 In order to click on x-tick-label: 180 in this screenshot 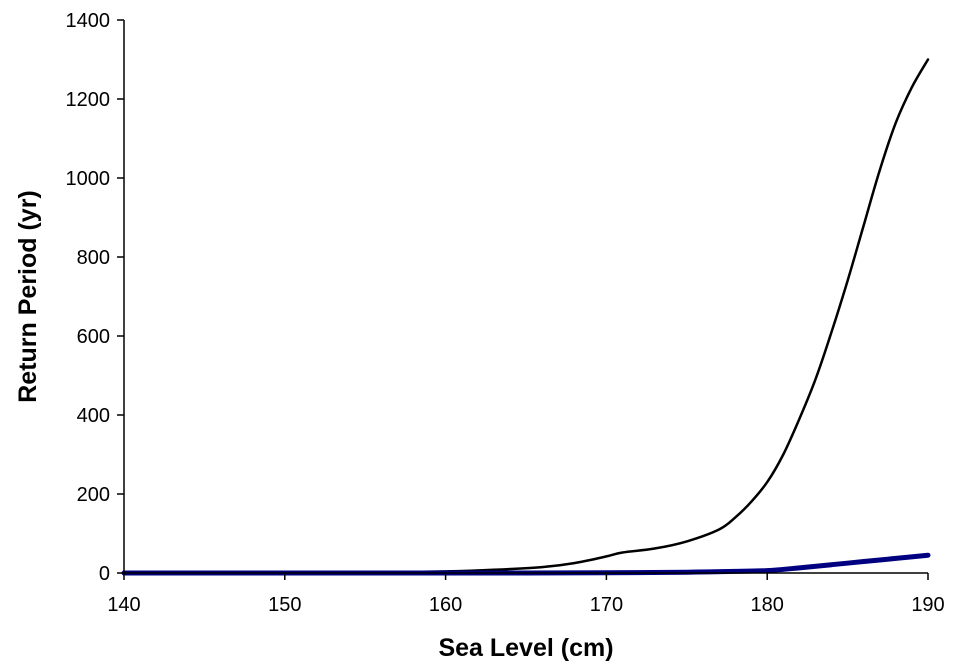, I will do `click(767, 605)`.